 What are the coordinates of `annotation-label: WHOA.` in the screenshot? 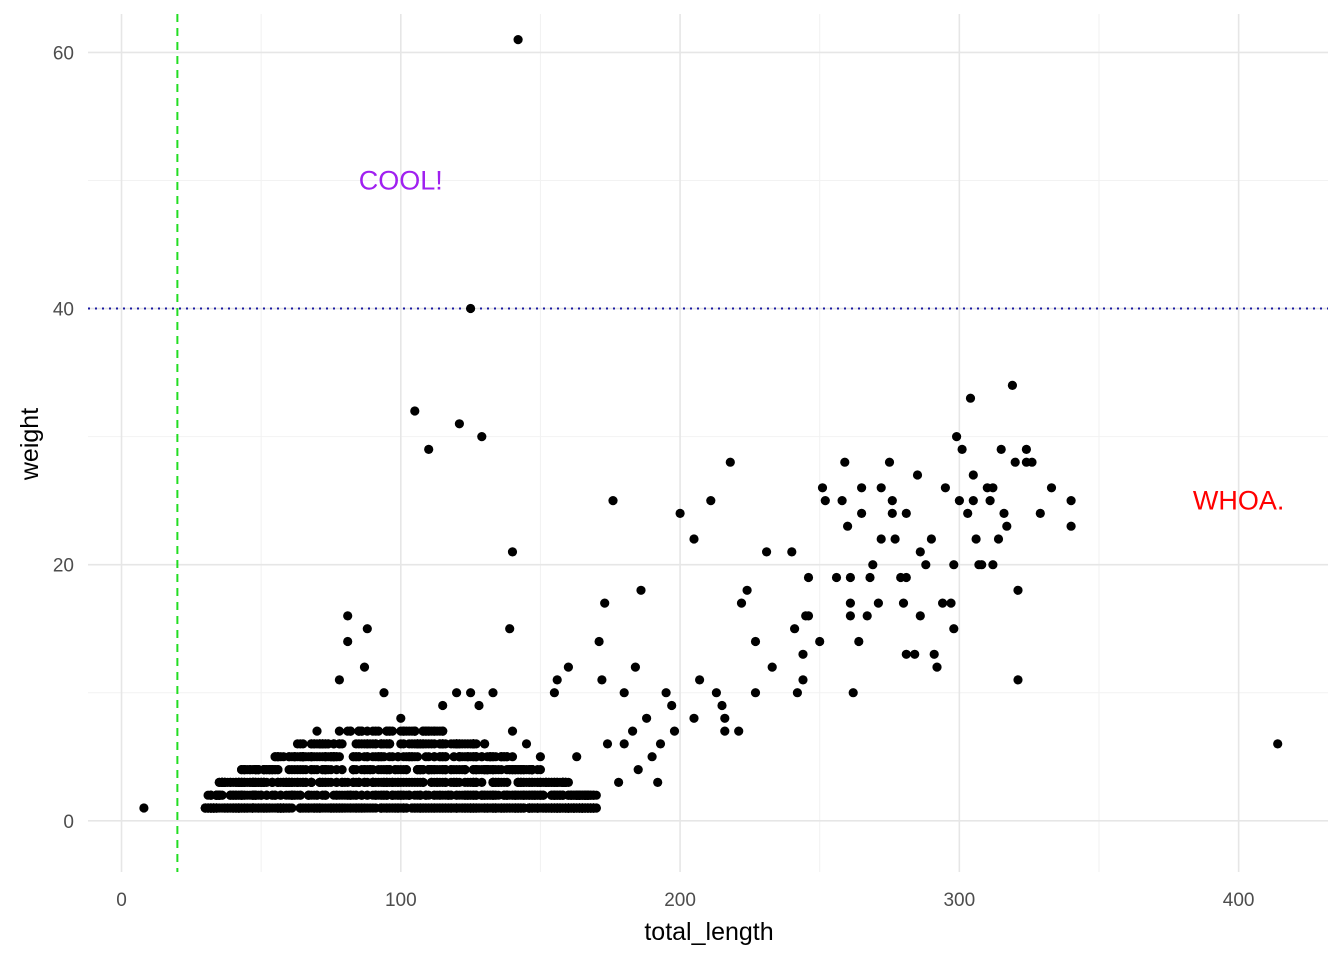 It's located at (1239, 501).